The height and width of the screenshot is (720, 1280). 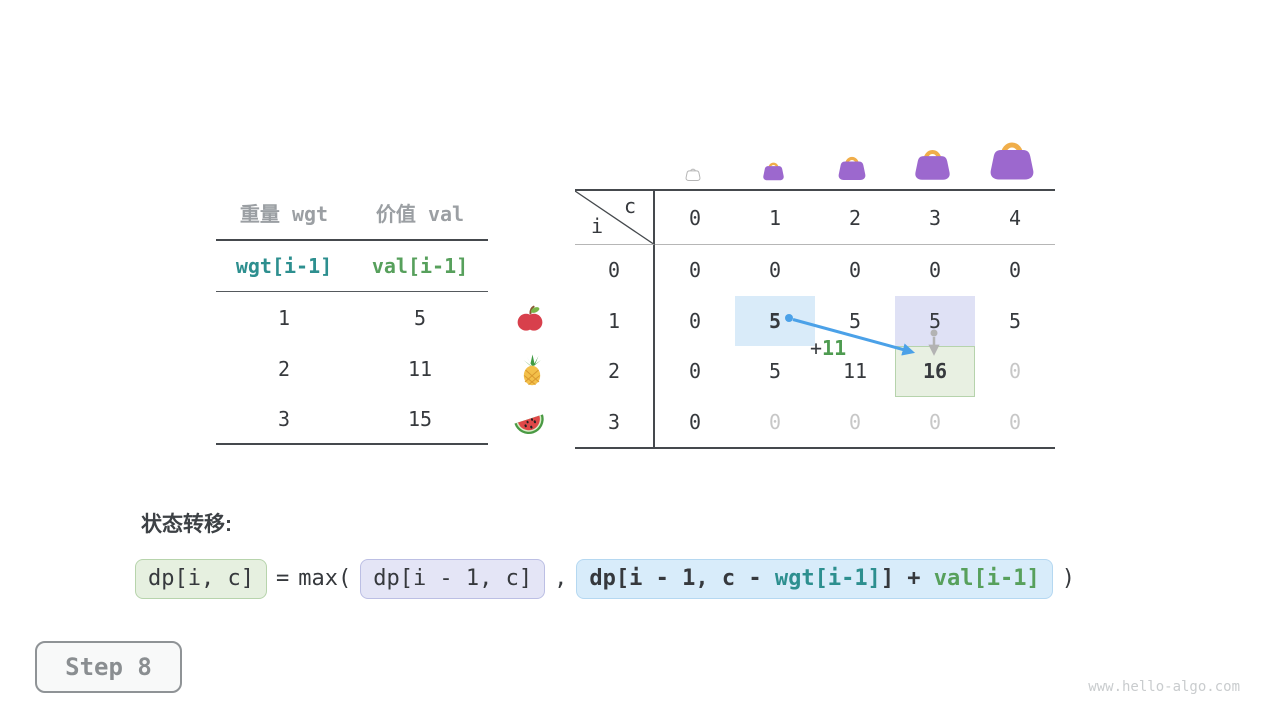 I want to click on dp-col-header: 1, so click(x=775, y=218).